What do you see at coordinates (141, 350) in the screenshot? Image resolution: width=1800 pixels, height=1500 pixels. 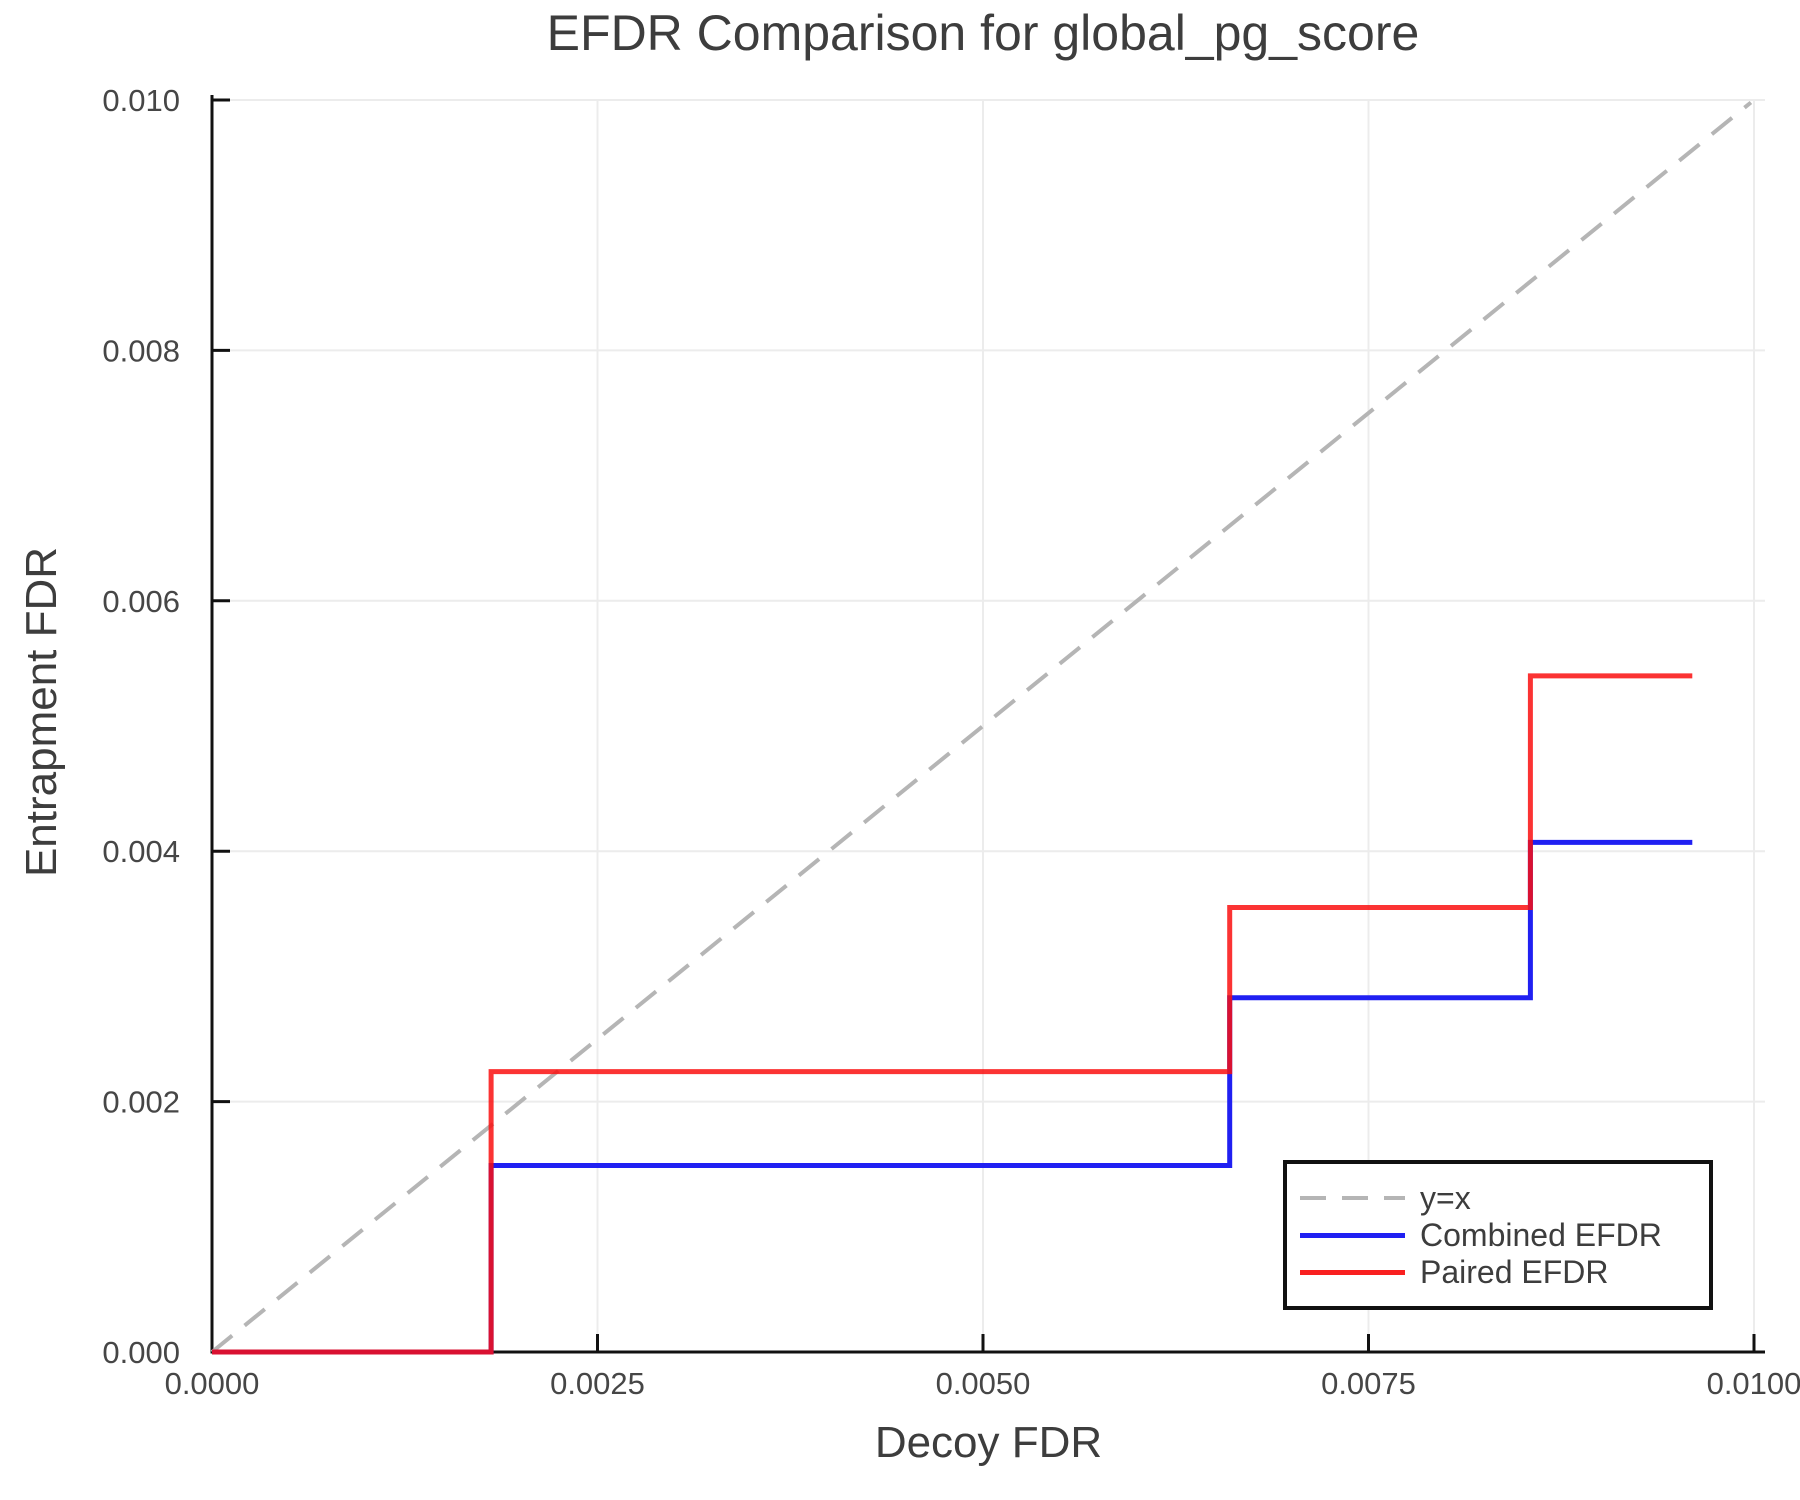 I see `y-tick-label: 0.008` at bounding box center [141, 350].